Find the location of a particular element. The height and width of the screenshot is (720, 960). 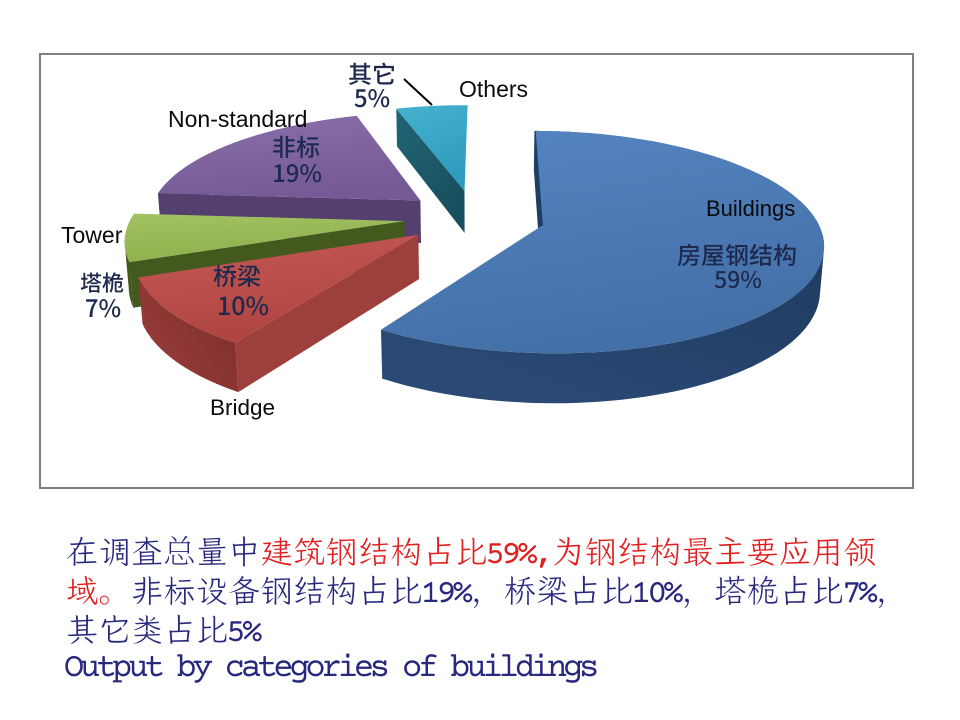

svg-text: Bridge is located at coordinates (242, 407).